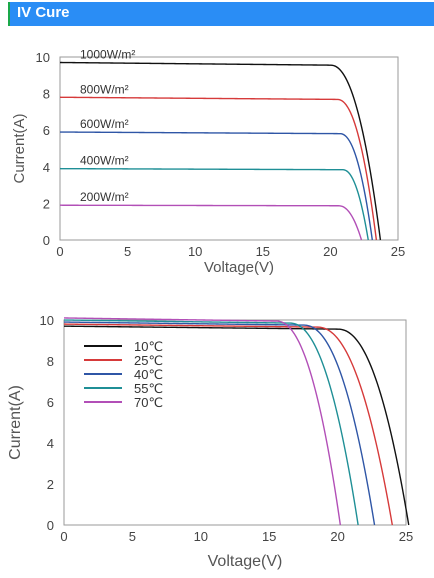  Describe the element at coordinates (148, 360) in the screenshot. I see `legend-label: 25℃` at that location.